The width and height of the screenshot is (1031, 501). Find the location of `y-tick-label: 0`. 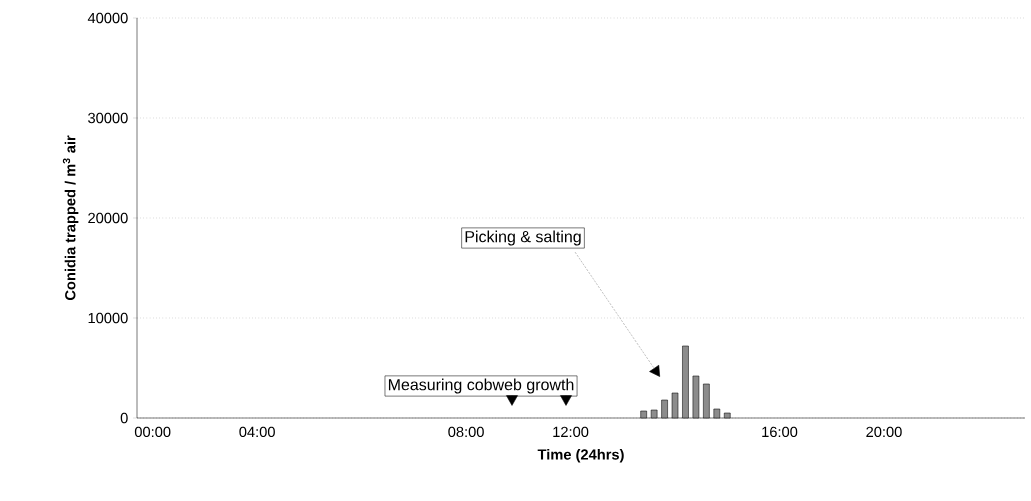

y-tick-label: 0 is located at coordinates (124, 418).